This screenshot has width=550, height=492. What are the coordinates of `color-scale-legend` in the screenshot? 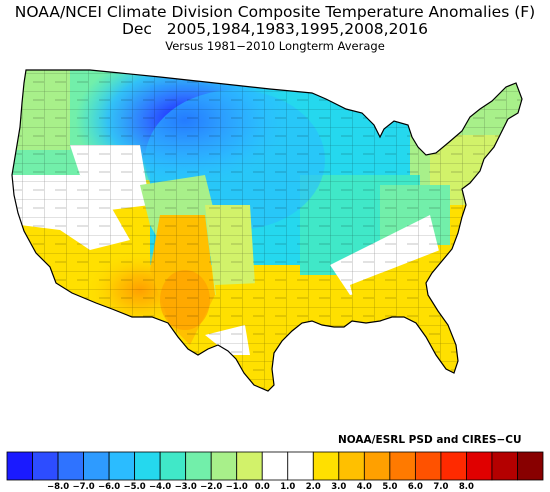 It's located at (275, 466).